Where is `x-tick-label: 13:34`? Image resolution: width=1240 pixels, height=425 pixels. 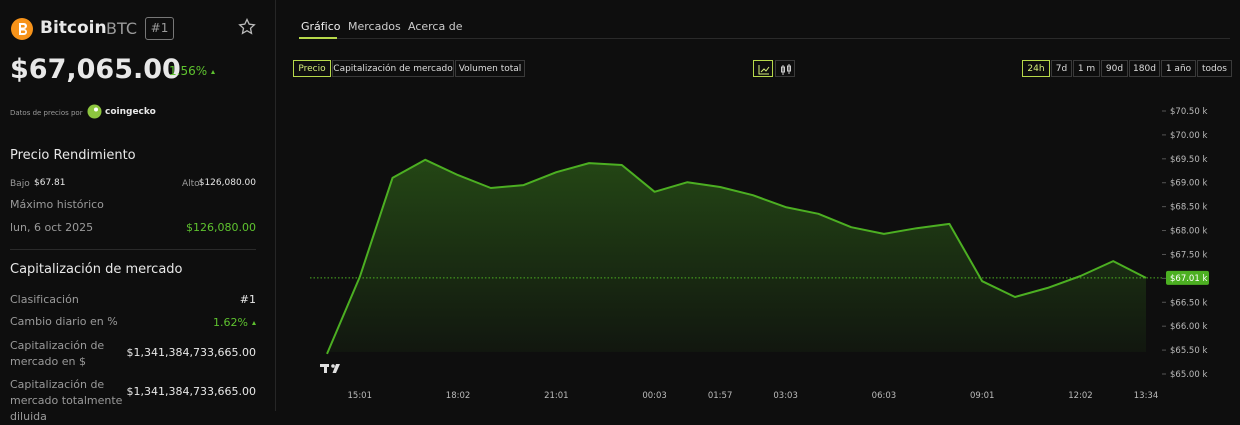
x-tick-label: 13:34 is located at coordinates (1146, 396).